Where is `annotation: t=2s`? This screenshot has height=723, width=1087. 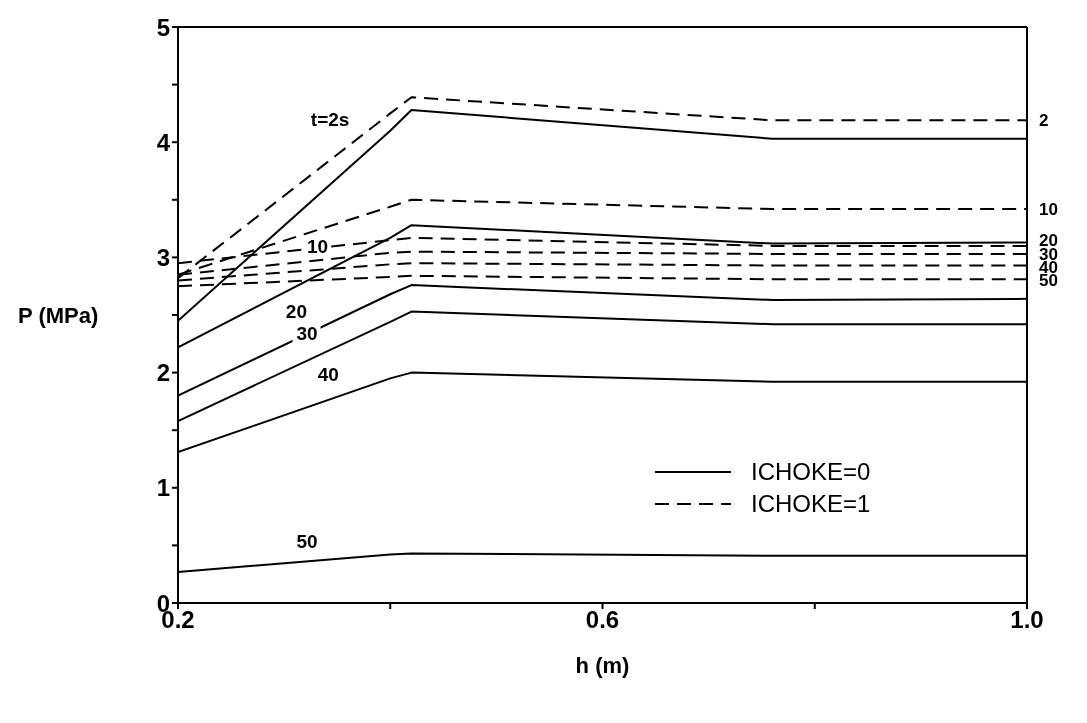 annotation: t=2s is located at coordinates (330, 119).